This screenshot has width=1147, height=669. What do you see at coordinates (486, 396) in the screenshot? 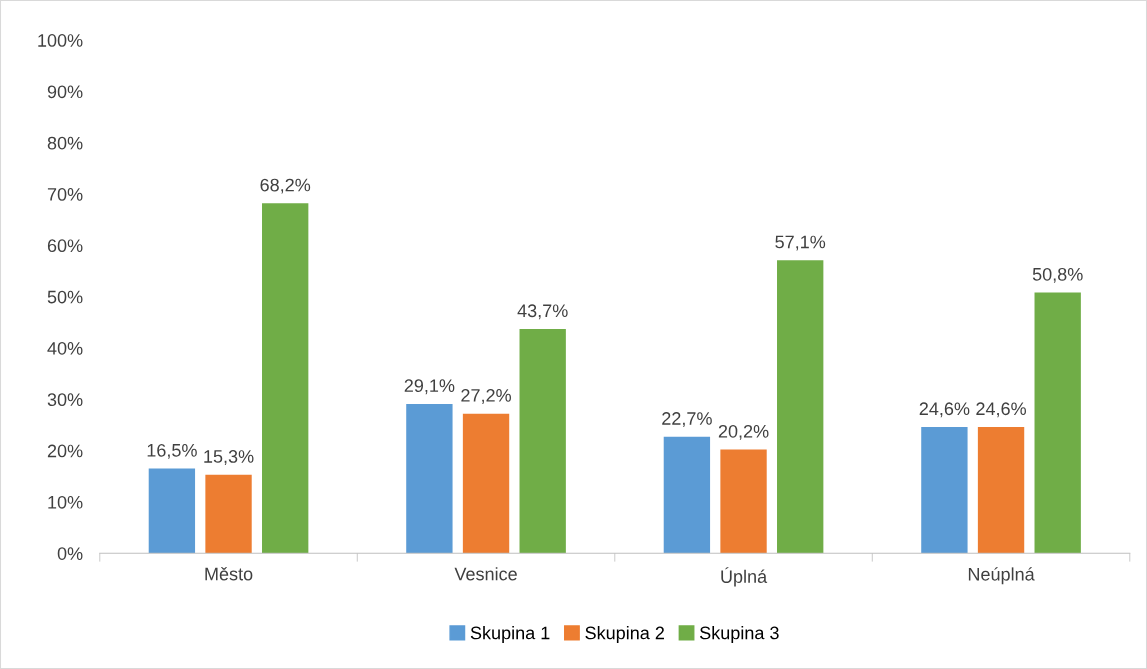
I see `data-label: 27,2%` at bounding box center [486, 396].